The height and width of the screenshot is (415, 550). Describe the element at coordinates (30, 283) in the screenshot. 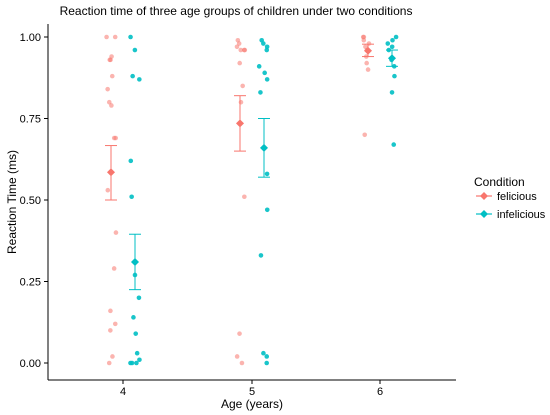

I see `y-tick-label: 0.25` at that location.